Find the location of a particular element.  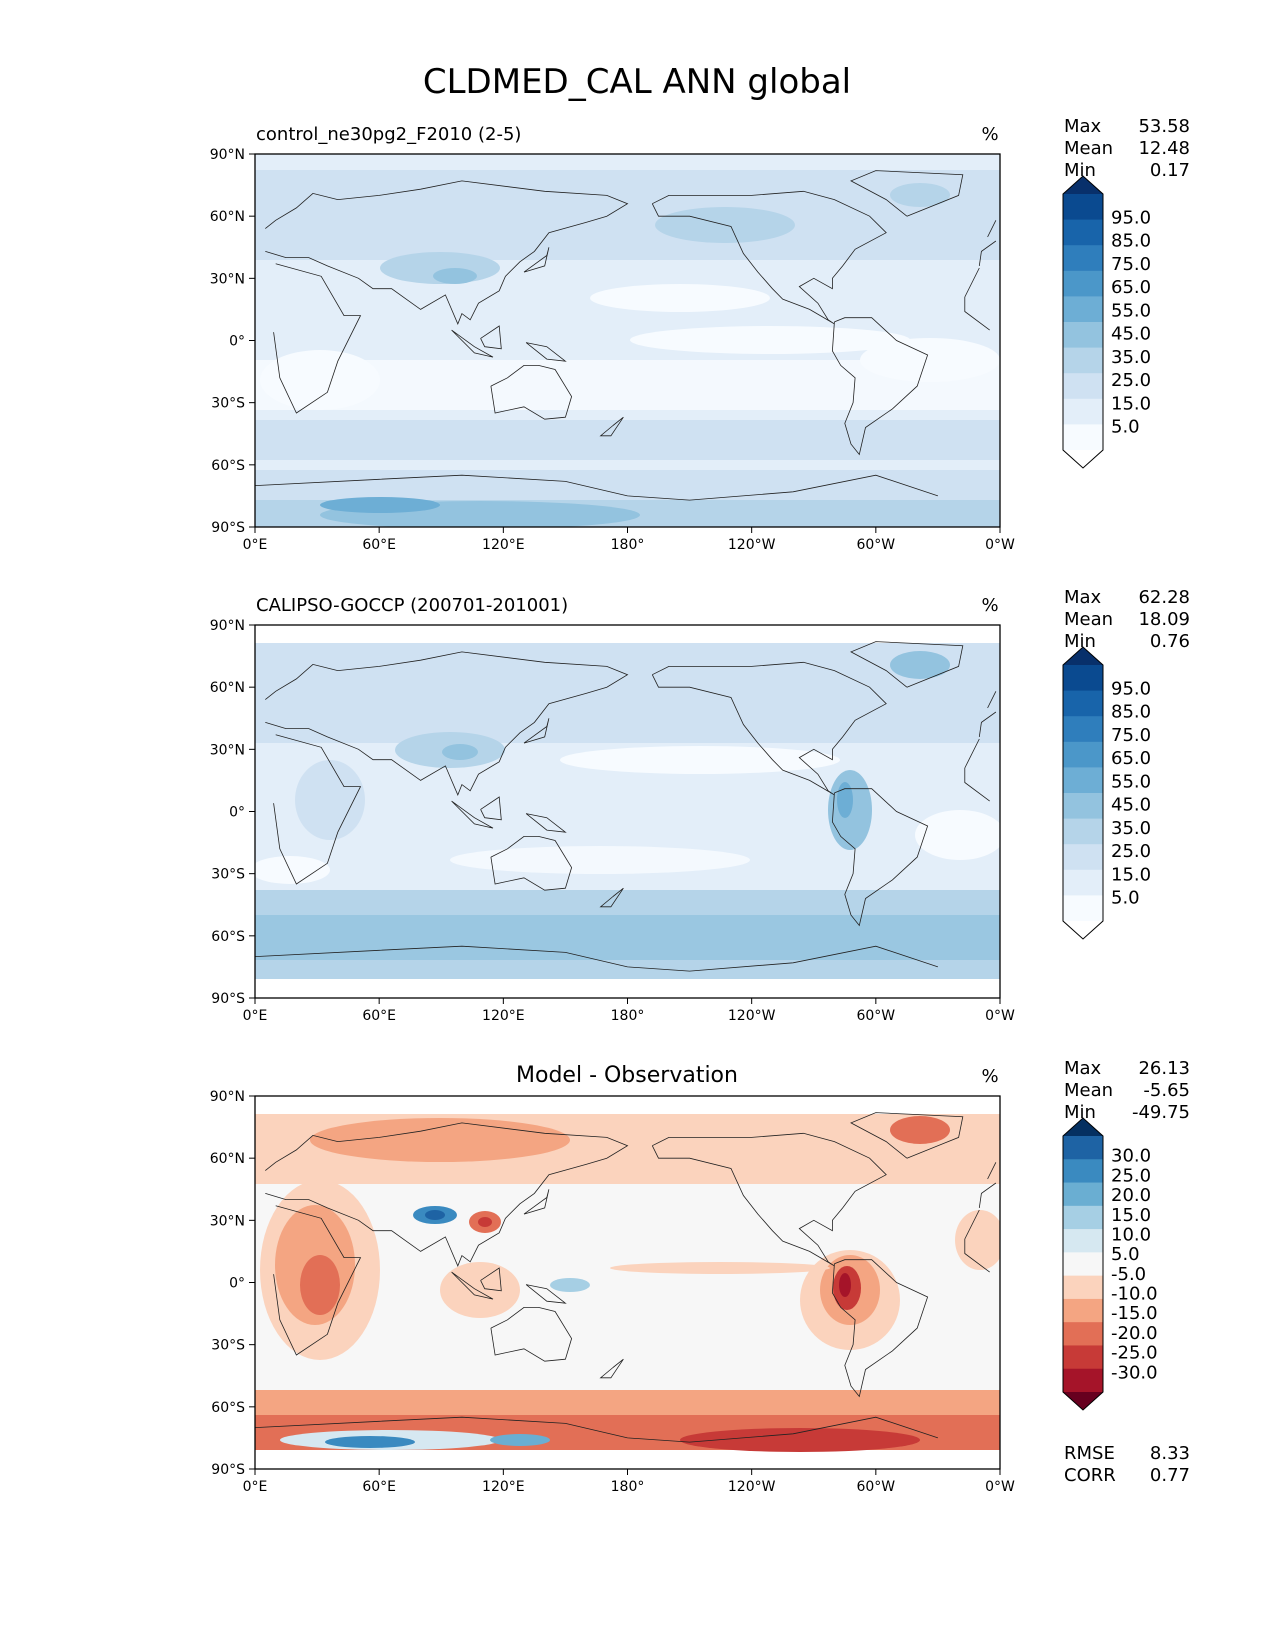

figure-title: CLDMED_CAL ANN global is located at coordinates (637, 82).